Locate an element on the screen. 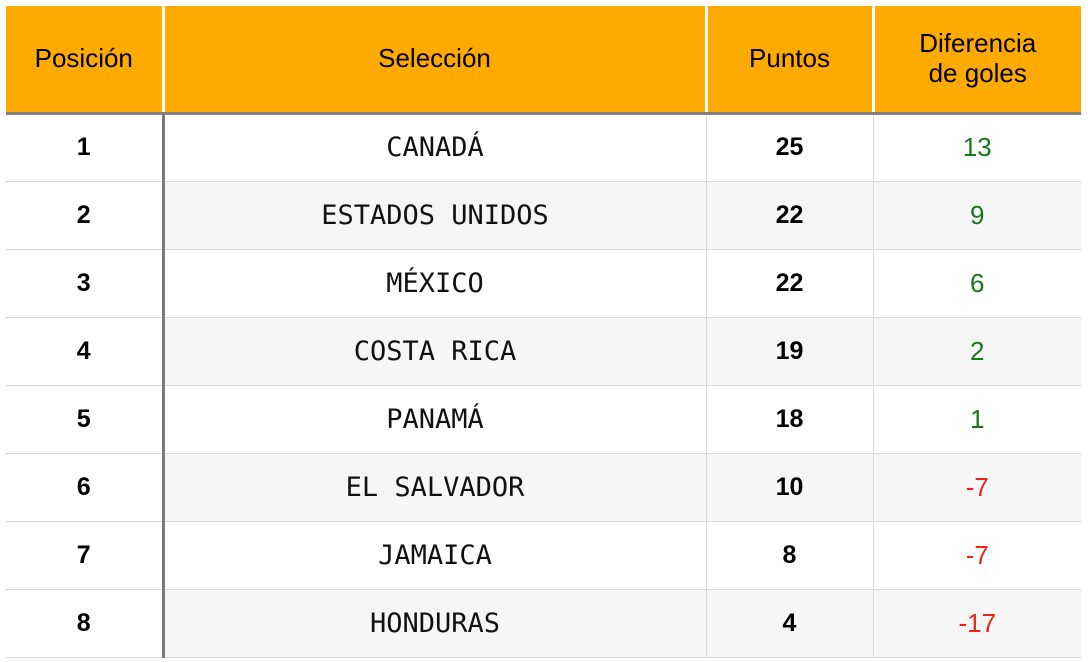 The image size is (1088, 662). cell-posicion: 7 is located at coordinates (85, 555).